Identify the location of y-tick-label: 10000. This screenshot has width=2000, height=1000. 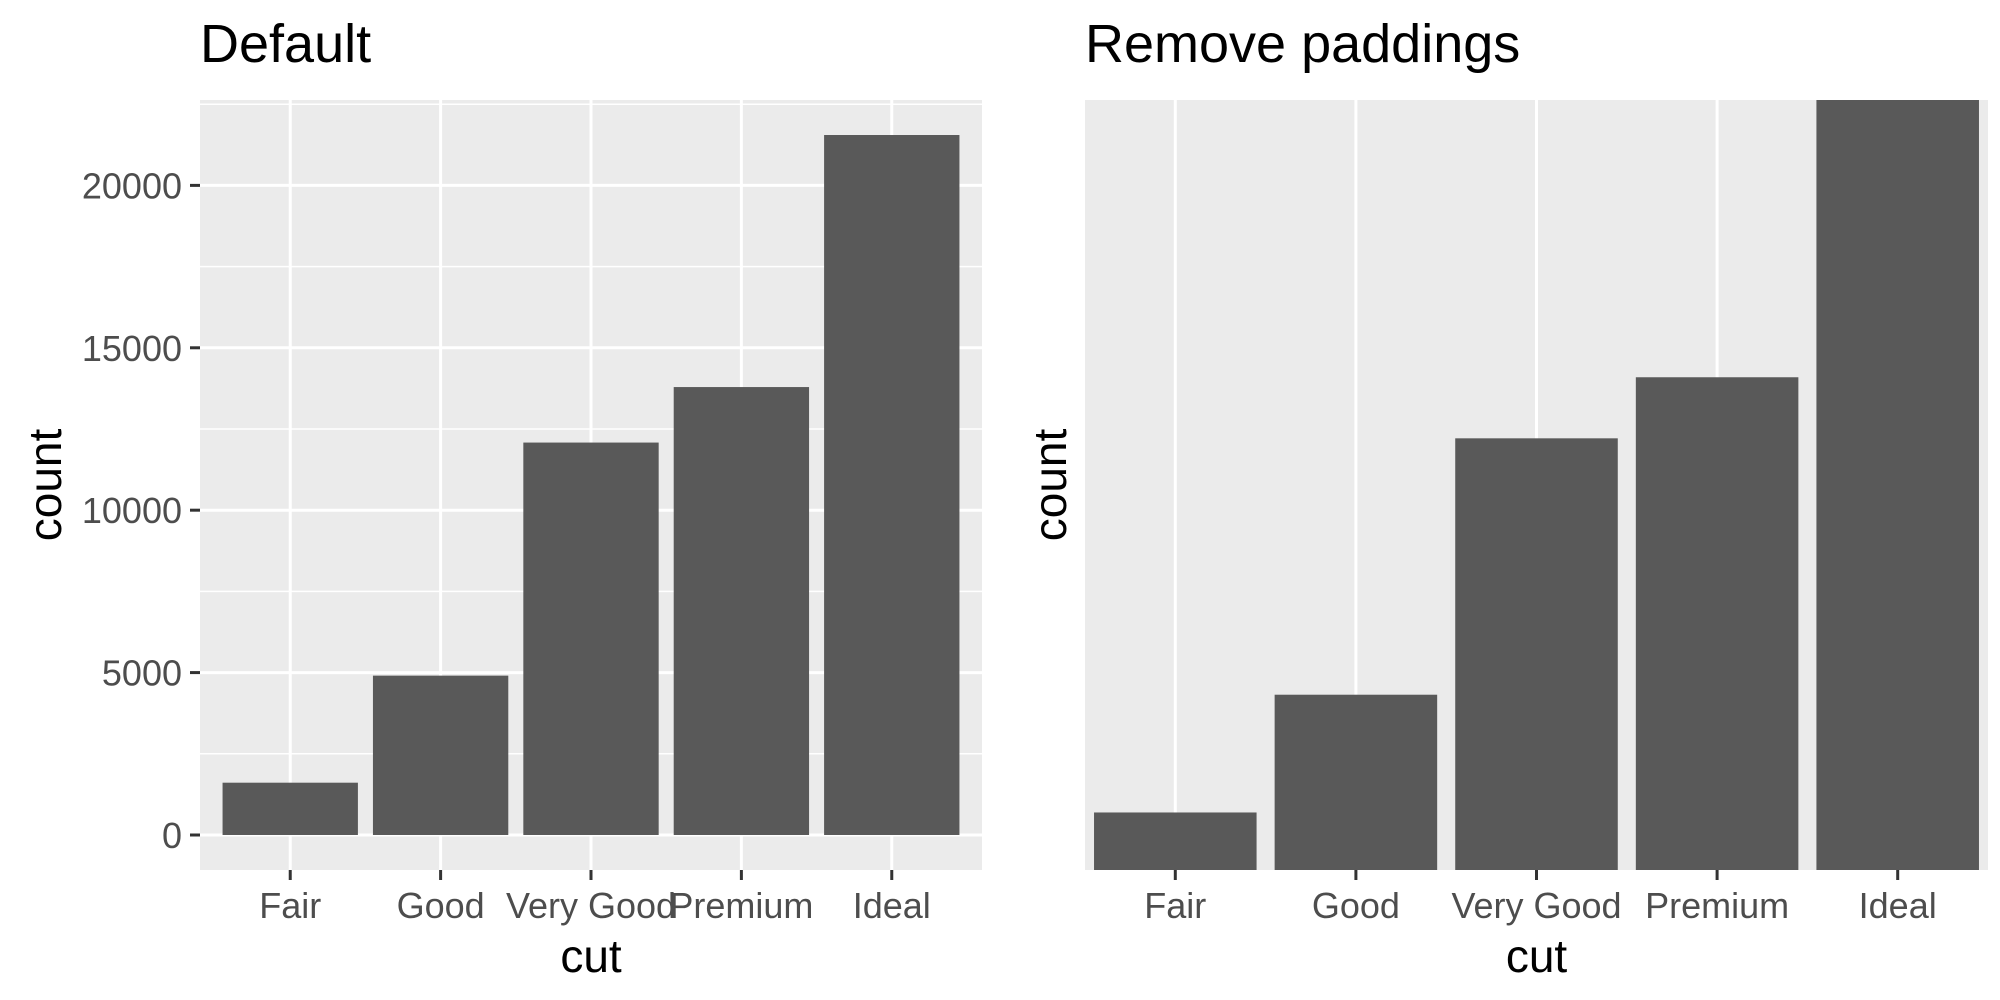
(132, 510).